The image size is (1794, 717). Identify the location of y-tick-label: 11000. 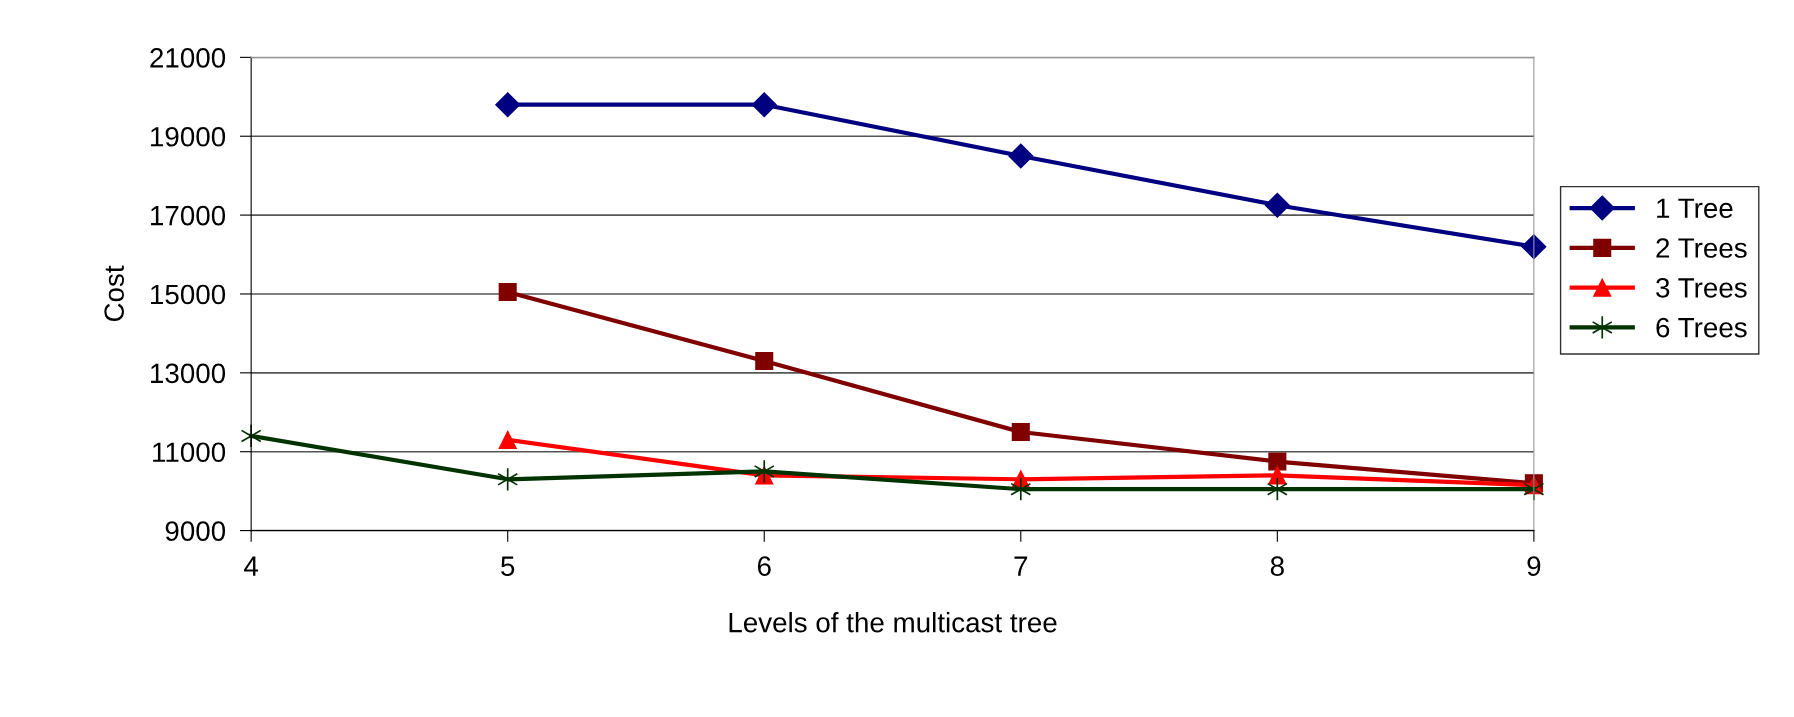
(189, 452).